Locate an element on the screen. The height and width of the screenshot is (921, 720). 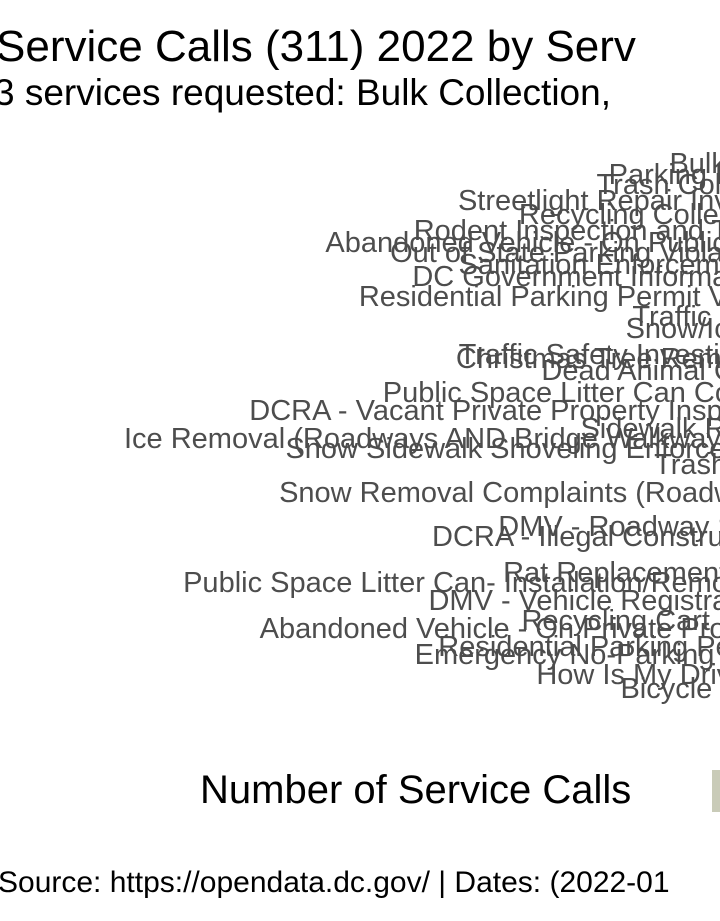
category-label: Snow/Ice Re is located at coordinates (673, 329).